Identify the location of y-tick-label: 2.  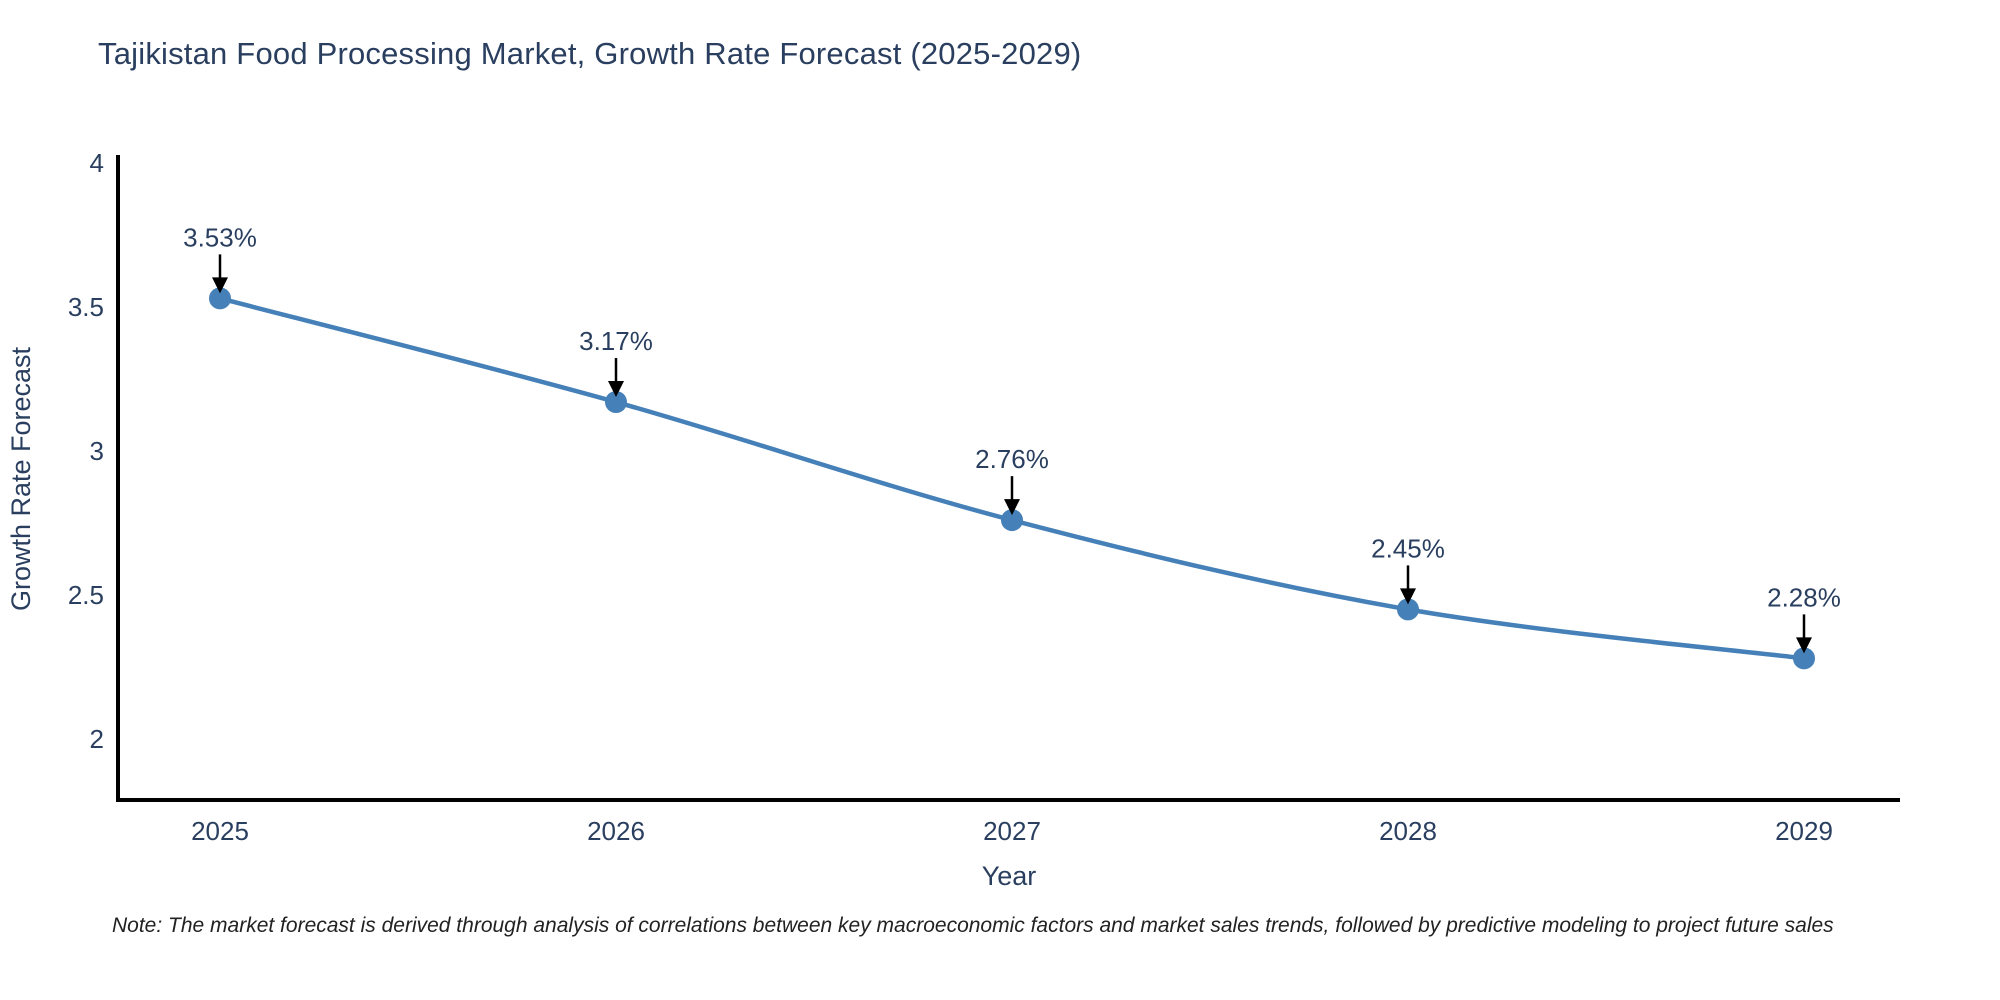
(97, 739).